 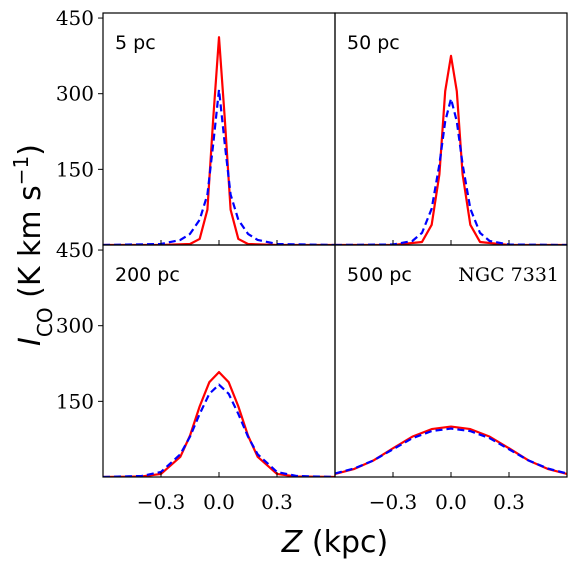 I want to click on panel-3-series-1-line, so click(x=219, y=424).